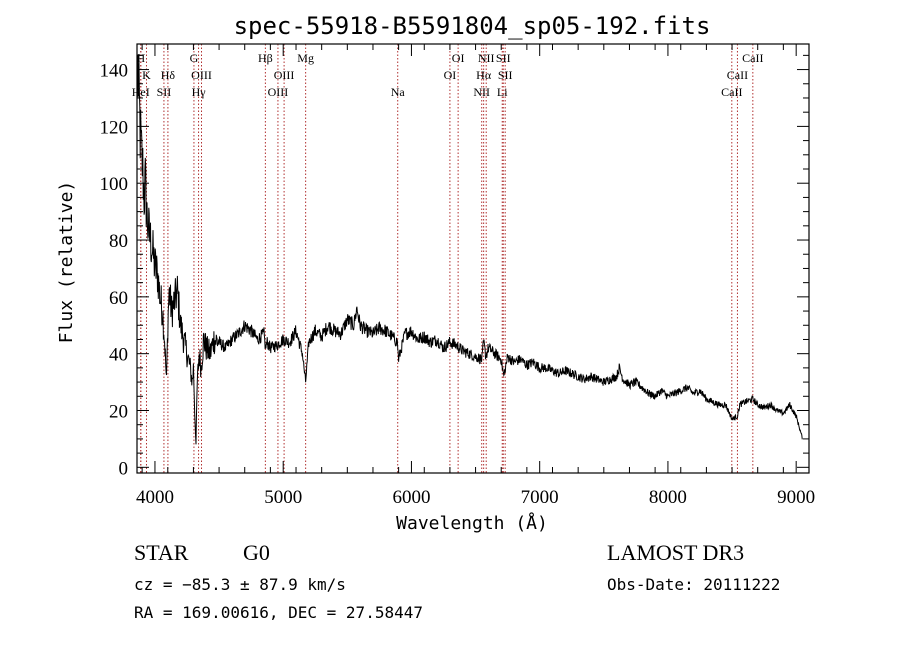 The image size is (900, 649). Describe the element at coordinates (155, 497) in the screenshot. I see `x-tick-label: 4000` at that location.